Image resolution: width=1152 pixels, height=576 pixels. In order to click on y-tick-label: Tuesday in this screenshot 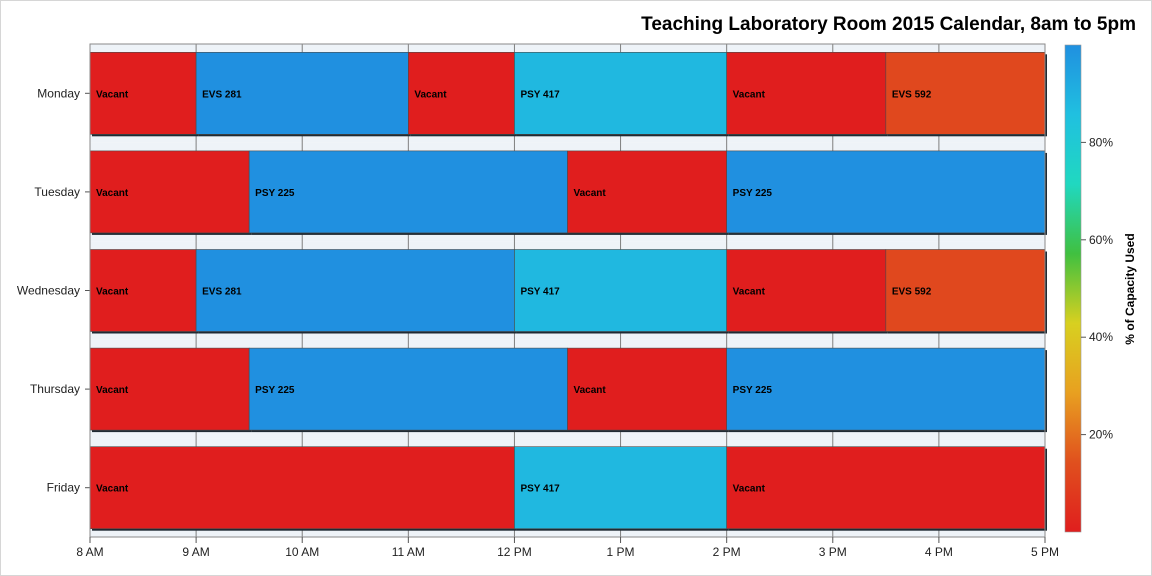, I will do `click(57, 192)`.